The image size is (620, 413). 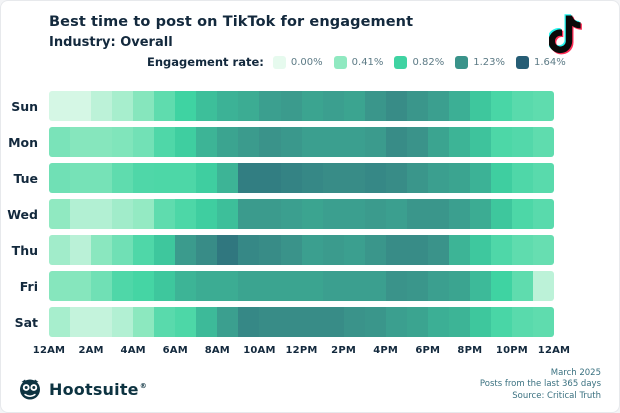 What do you see at coordinates (310, 178) in the screenshot?
I see `heatmap-row-tue: Tue` at bounding box center [310, 178].